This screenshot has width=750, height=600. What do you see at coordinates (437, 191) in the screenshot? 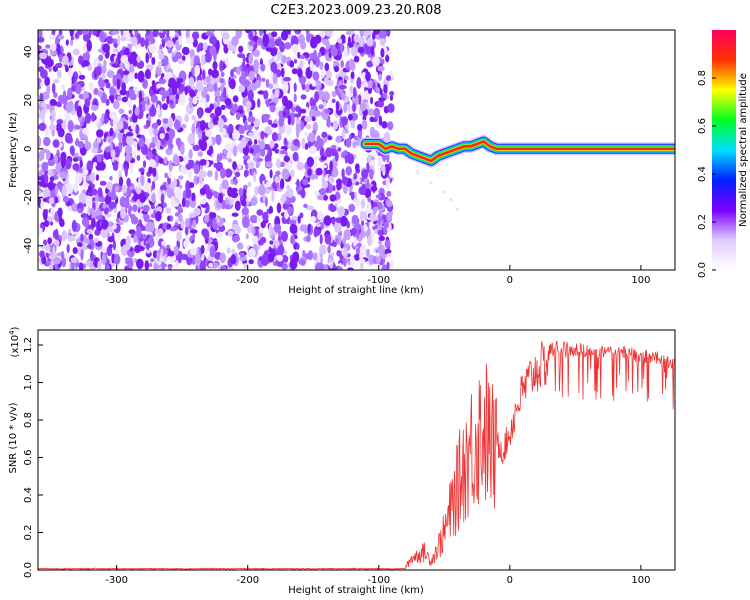
I see `faint-tail` at bounding box center [437, 191].